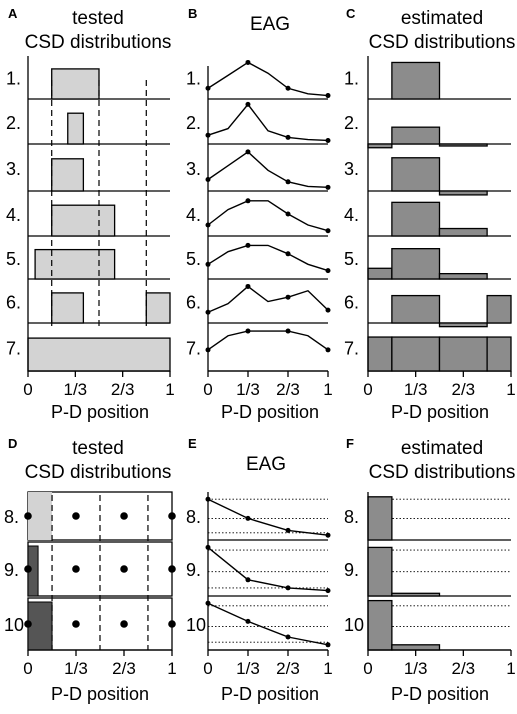  Describe the element at coordinates (100, 694) in the screenshot. I see `panel-d-xlabel: P-D position` at that location.